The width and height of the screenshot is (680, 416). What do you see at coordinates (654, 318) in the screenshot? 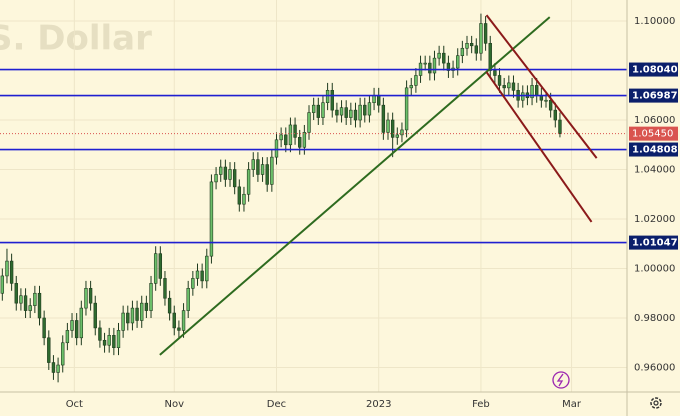
I see `y-tick-label: 0.98000` at bounding box center [654, 318].